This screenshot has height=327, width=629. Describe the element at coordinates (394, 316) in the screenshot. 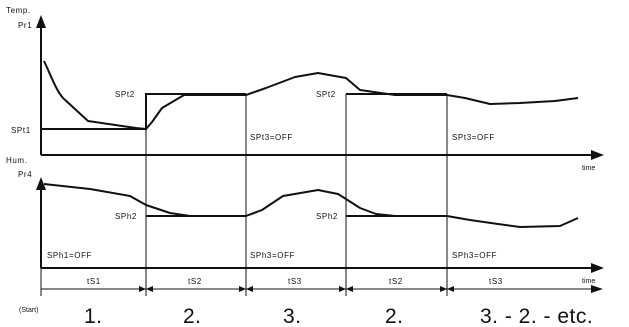

I see `phase-label-4: 2.` at that location.